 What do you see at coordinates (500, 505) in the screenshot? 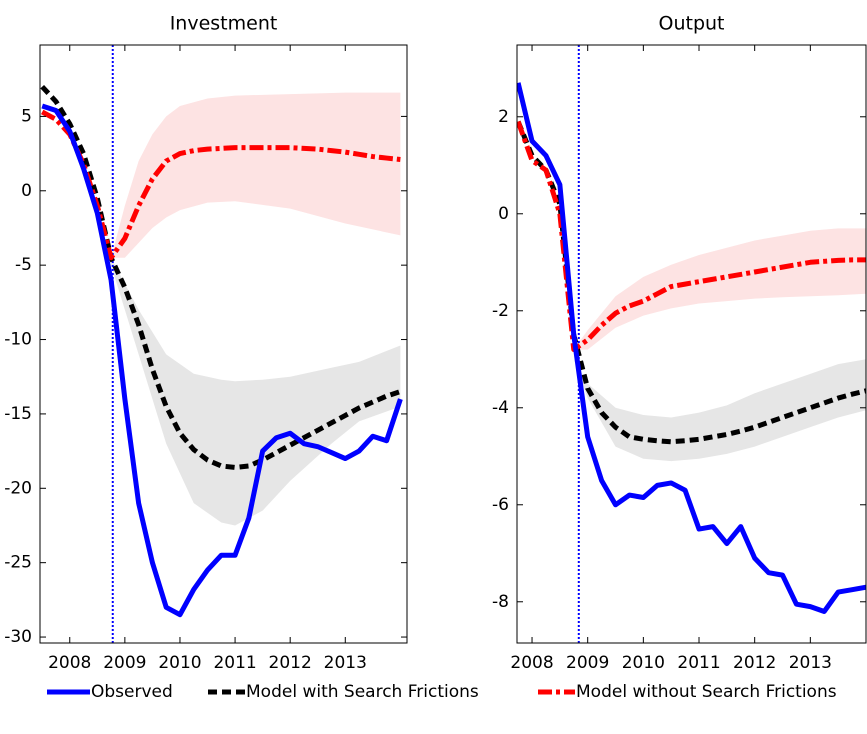
I see `y-tick-label: -6` at bounding box center [500, 505].